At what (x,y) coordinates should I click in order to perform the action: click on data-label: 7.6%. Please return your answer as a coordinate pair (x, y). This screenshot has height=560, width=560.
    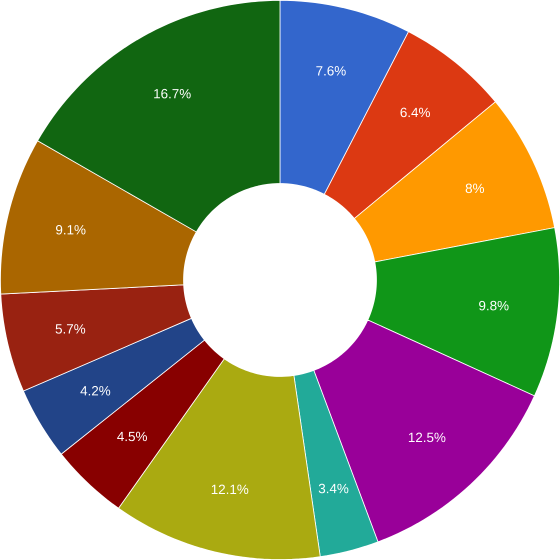
    Looking at the image, I should click on (331, 71).